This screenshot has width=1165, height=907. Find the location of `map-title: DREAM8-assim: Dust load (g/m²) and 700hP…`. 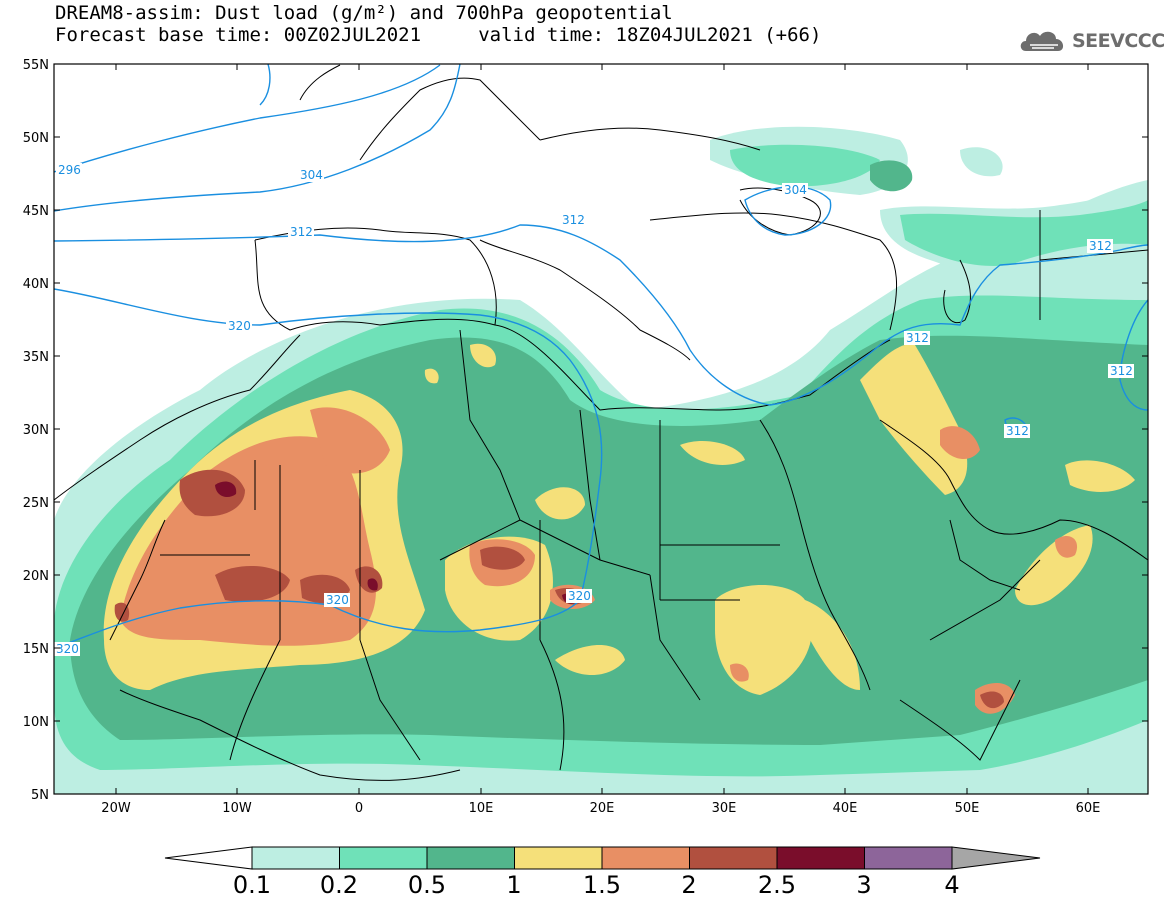

map-title: DREAM8-assim: Dust load (g/m²) and 700hP… is located at coordinates (364, 13).